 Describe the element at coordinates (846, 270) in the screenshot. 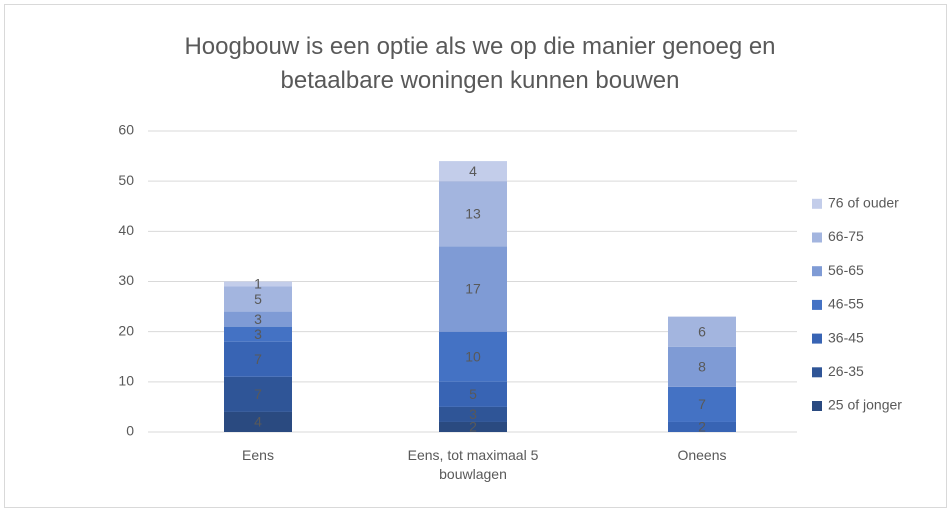

I see `legend-label: 56-65` at that location.